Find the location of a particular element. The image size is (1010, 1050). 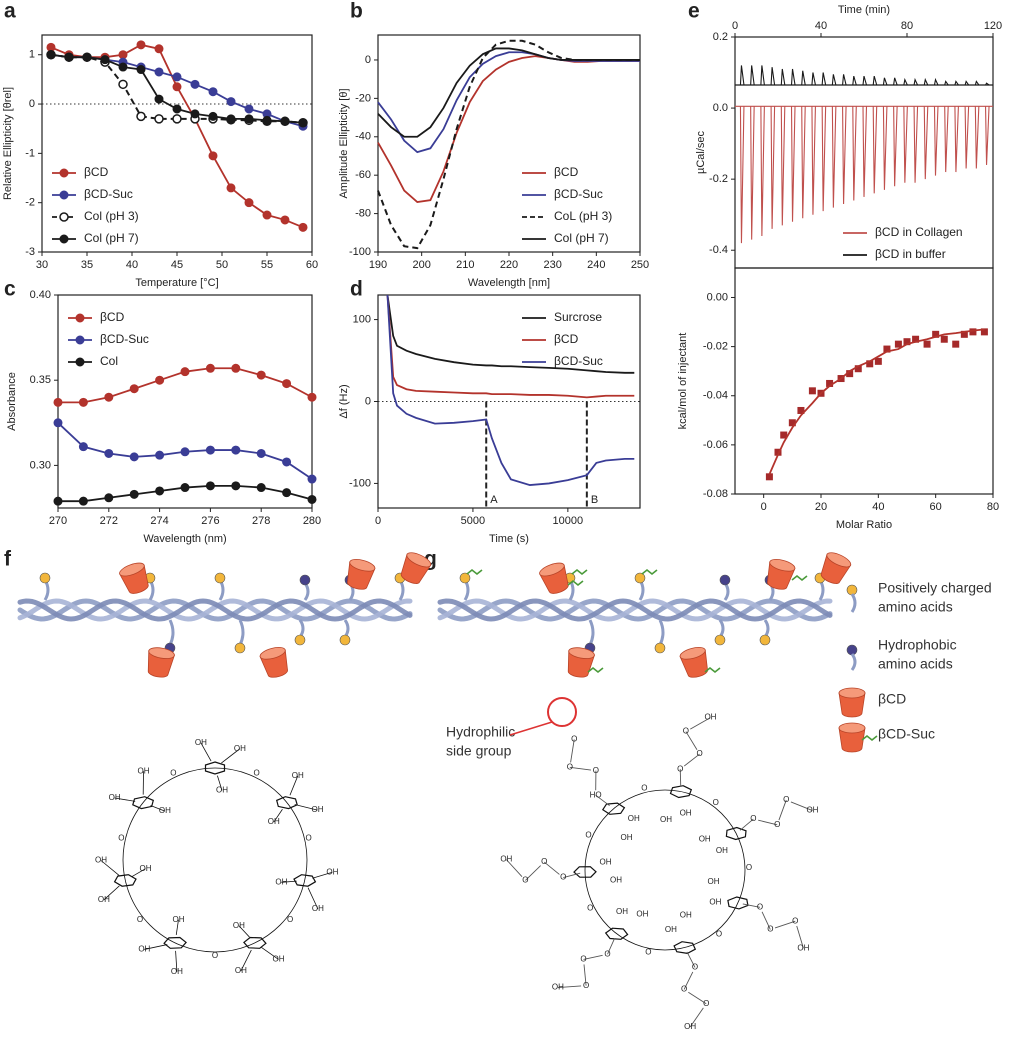

y-tick-label: -20 is located at coordinates (363, 98).